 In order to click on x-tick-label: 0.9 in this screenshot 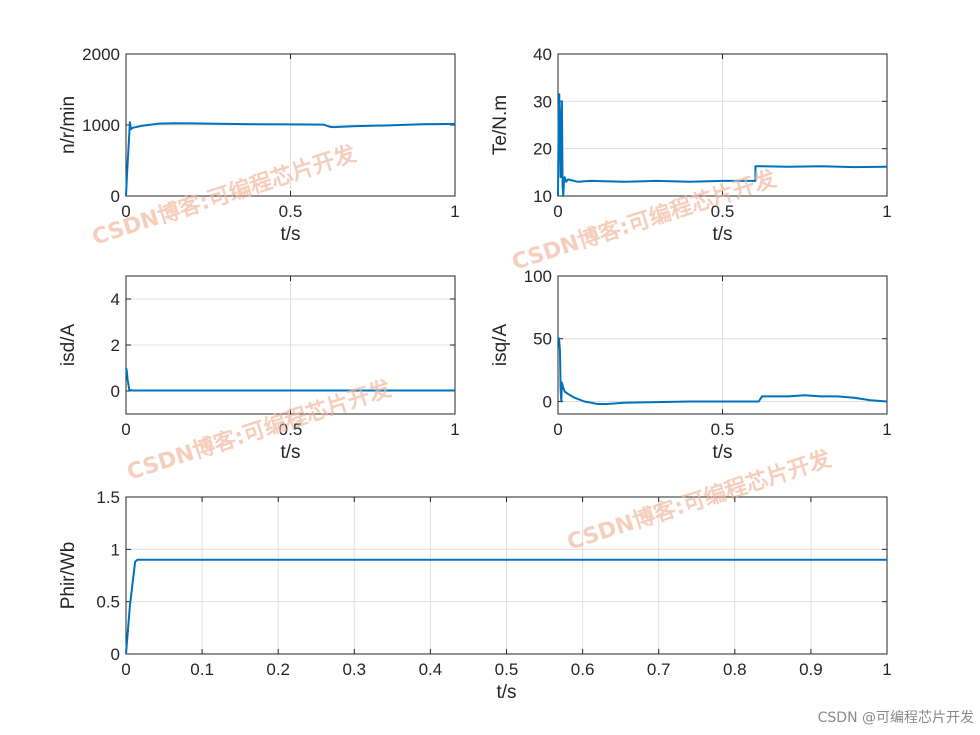, I will do `click(811, 669)`.